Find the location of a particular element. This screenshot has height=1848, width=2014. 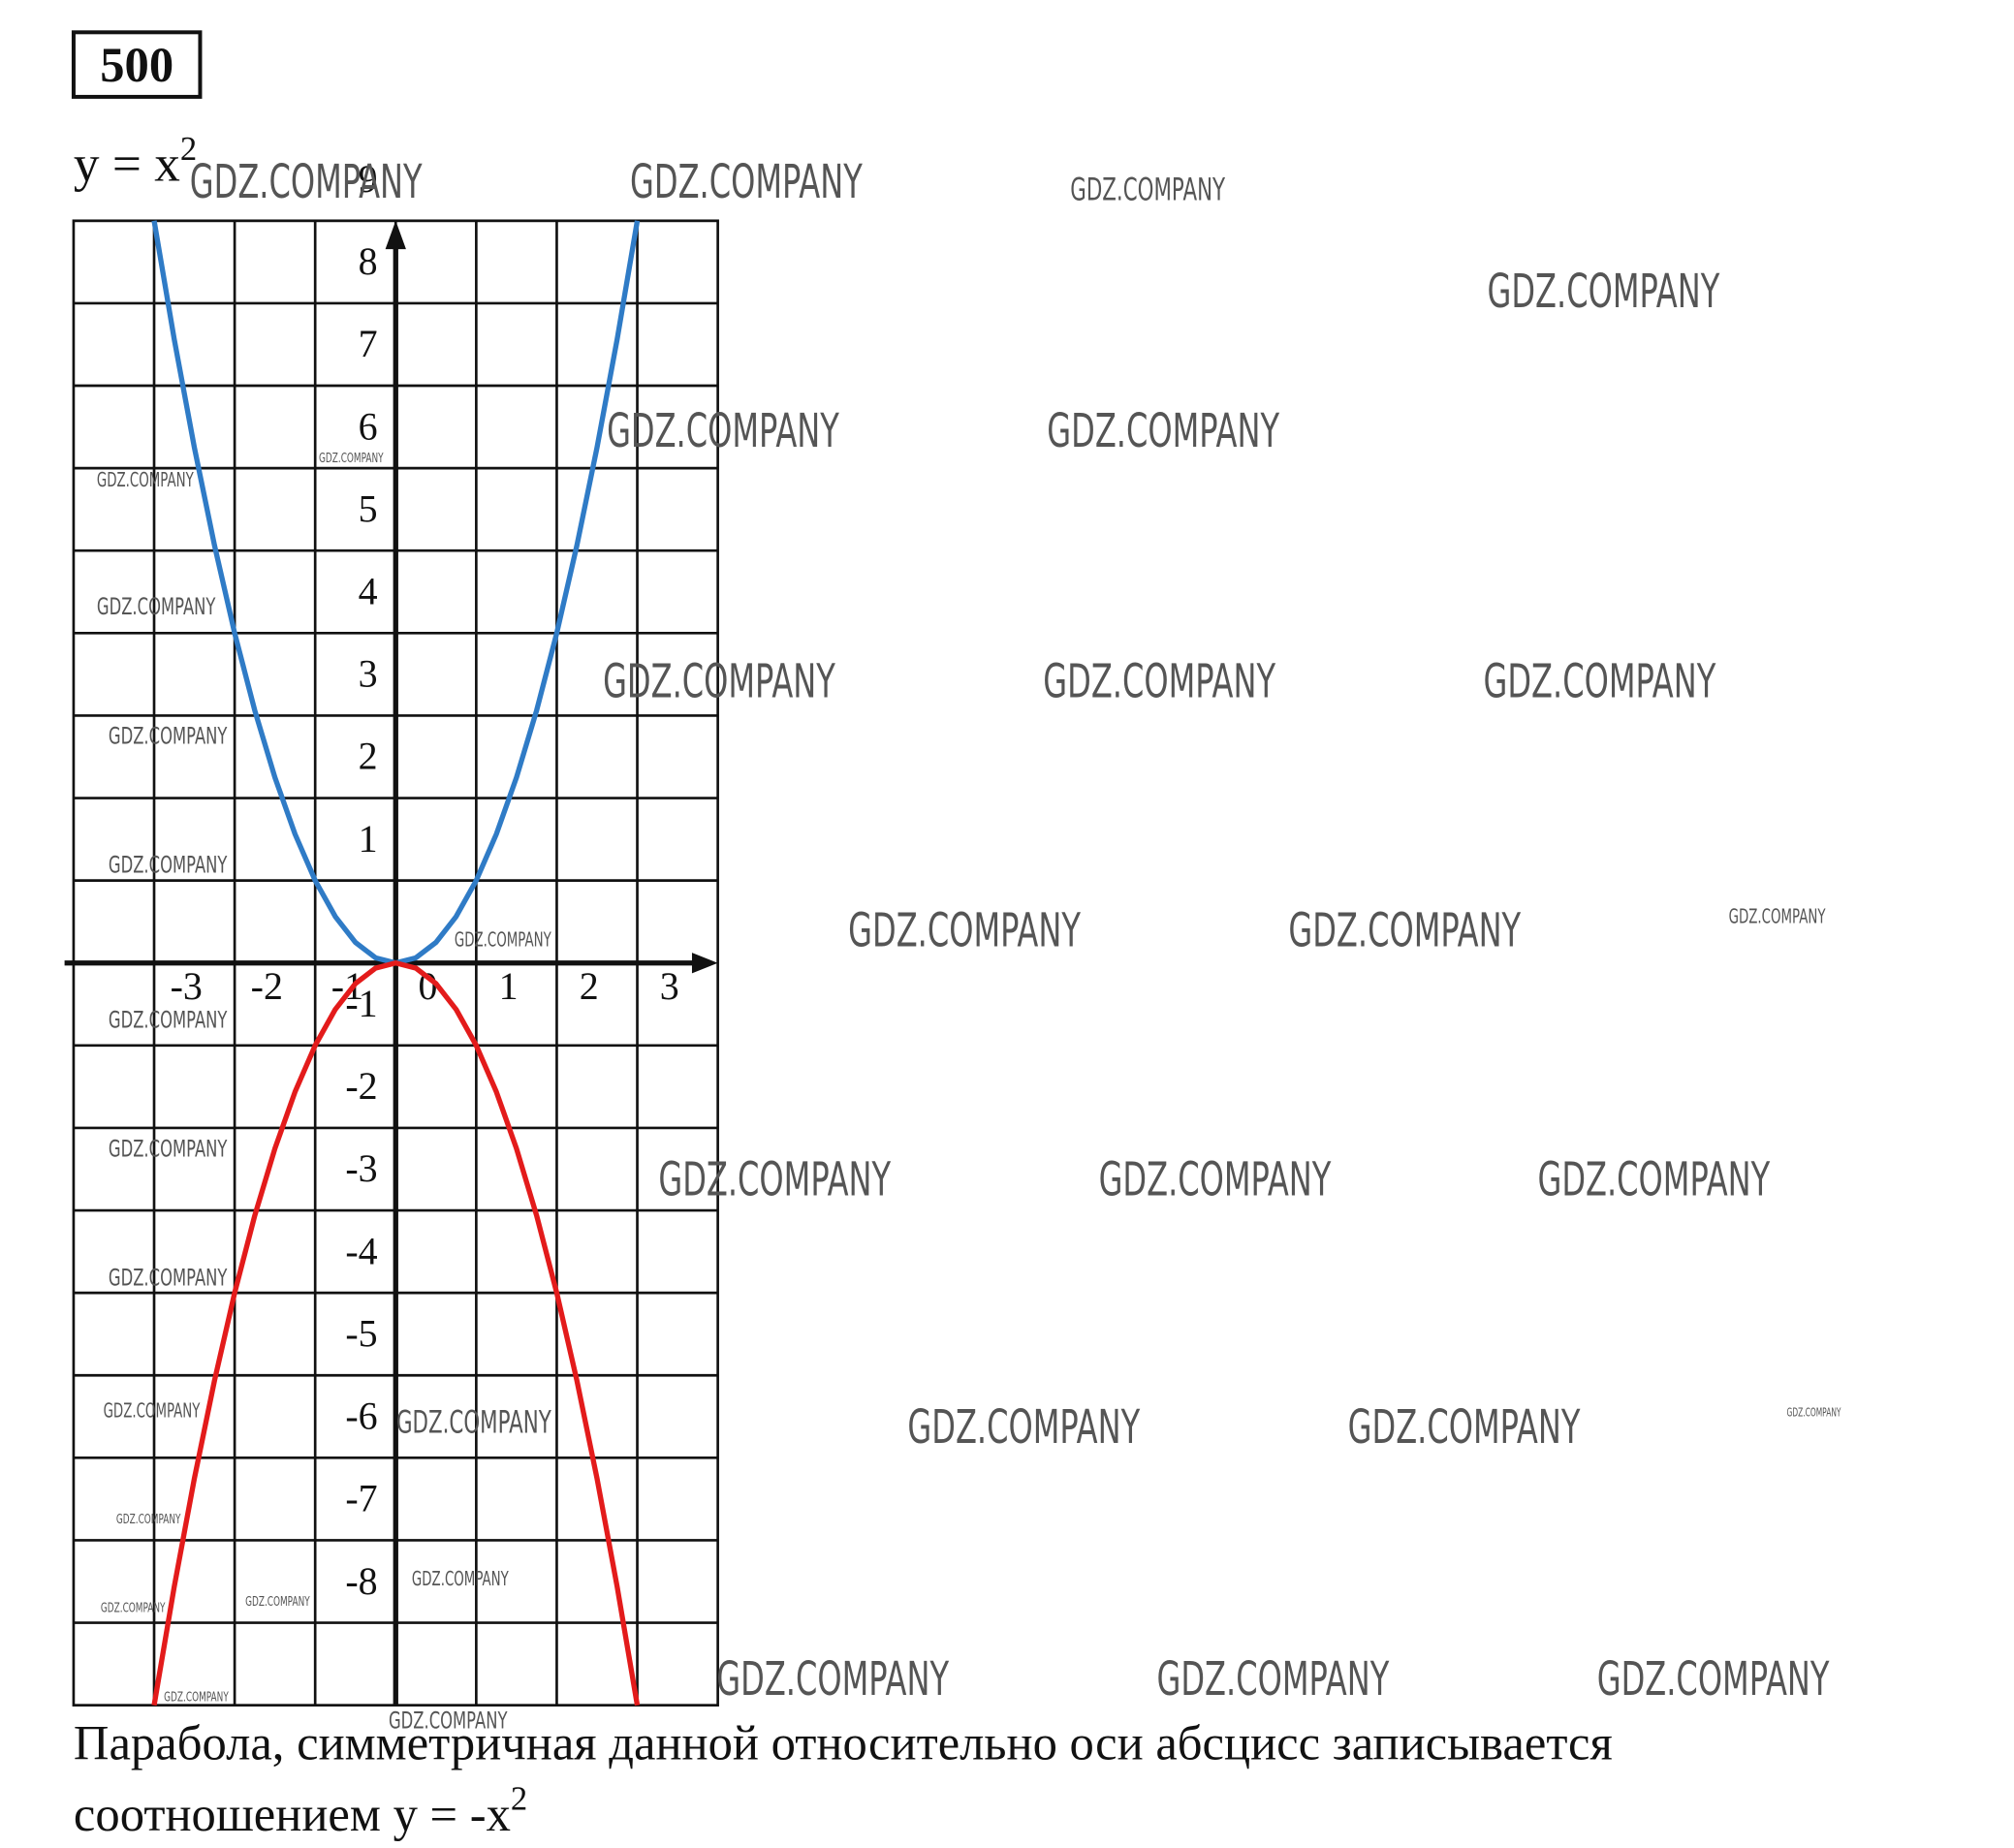

y-tick-label: 3 is located at coordinates (368, 674).